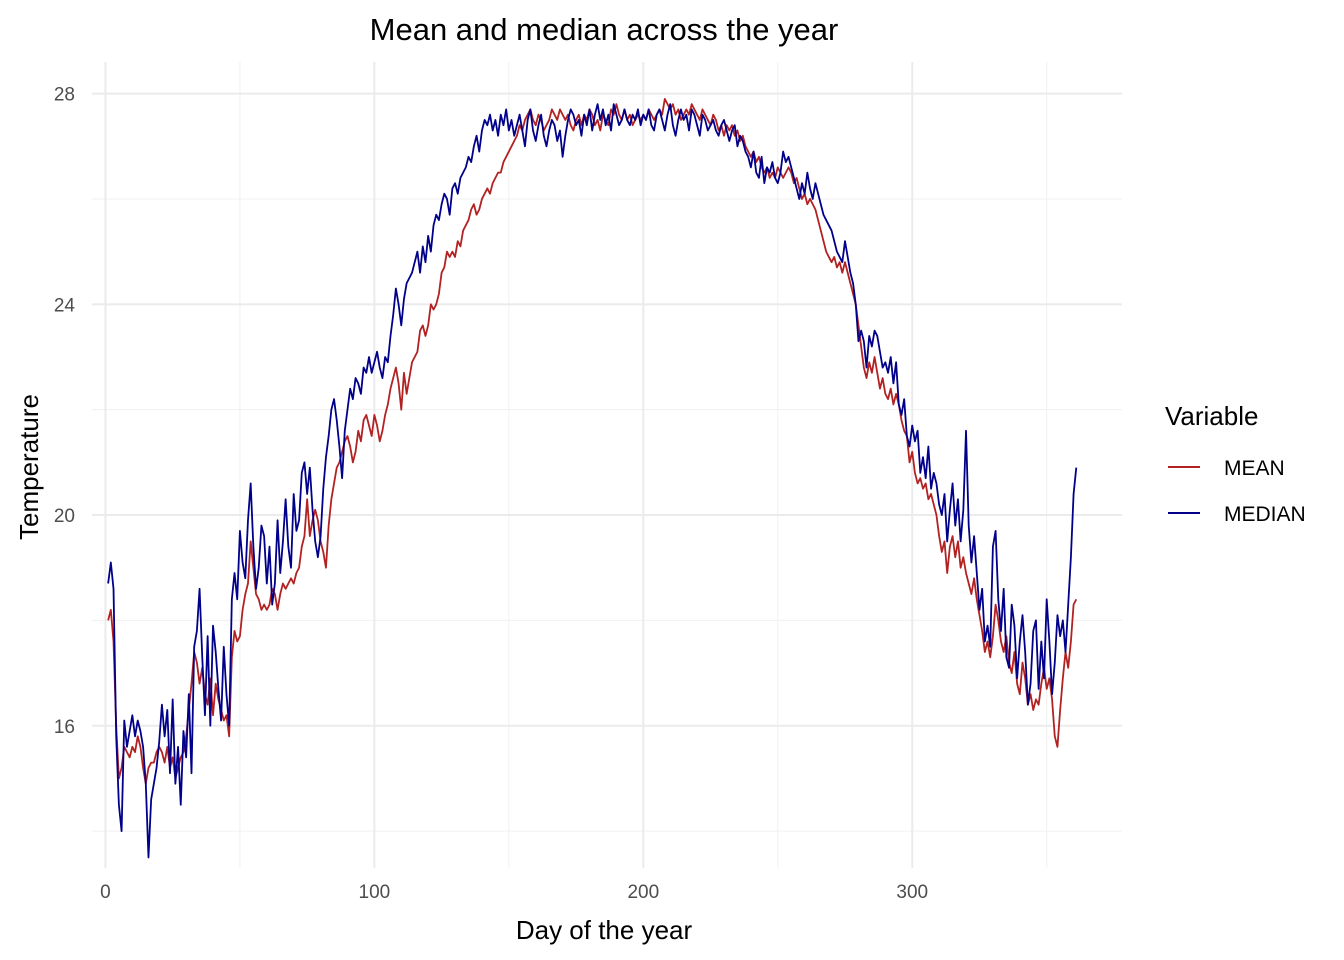 The image size is (1344, 960). I want to click on y-tick-label: 28, so click(64, 95).